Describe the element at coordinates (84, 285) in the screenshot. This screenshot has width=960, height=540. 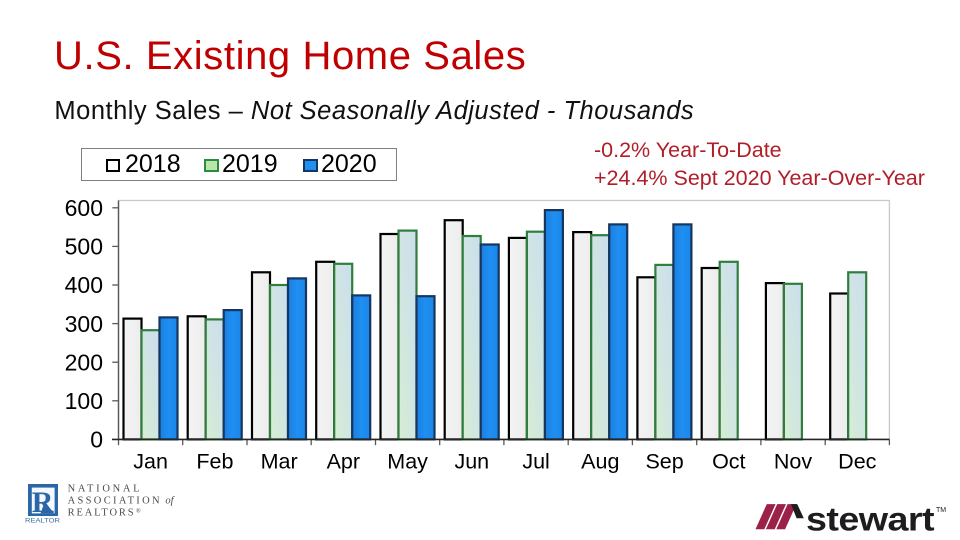
I see `svg-text: 400` at that location.